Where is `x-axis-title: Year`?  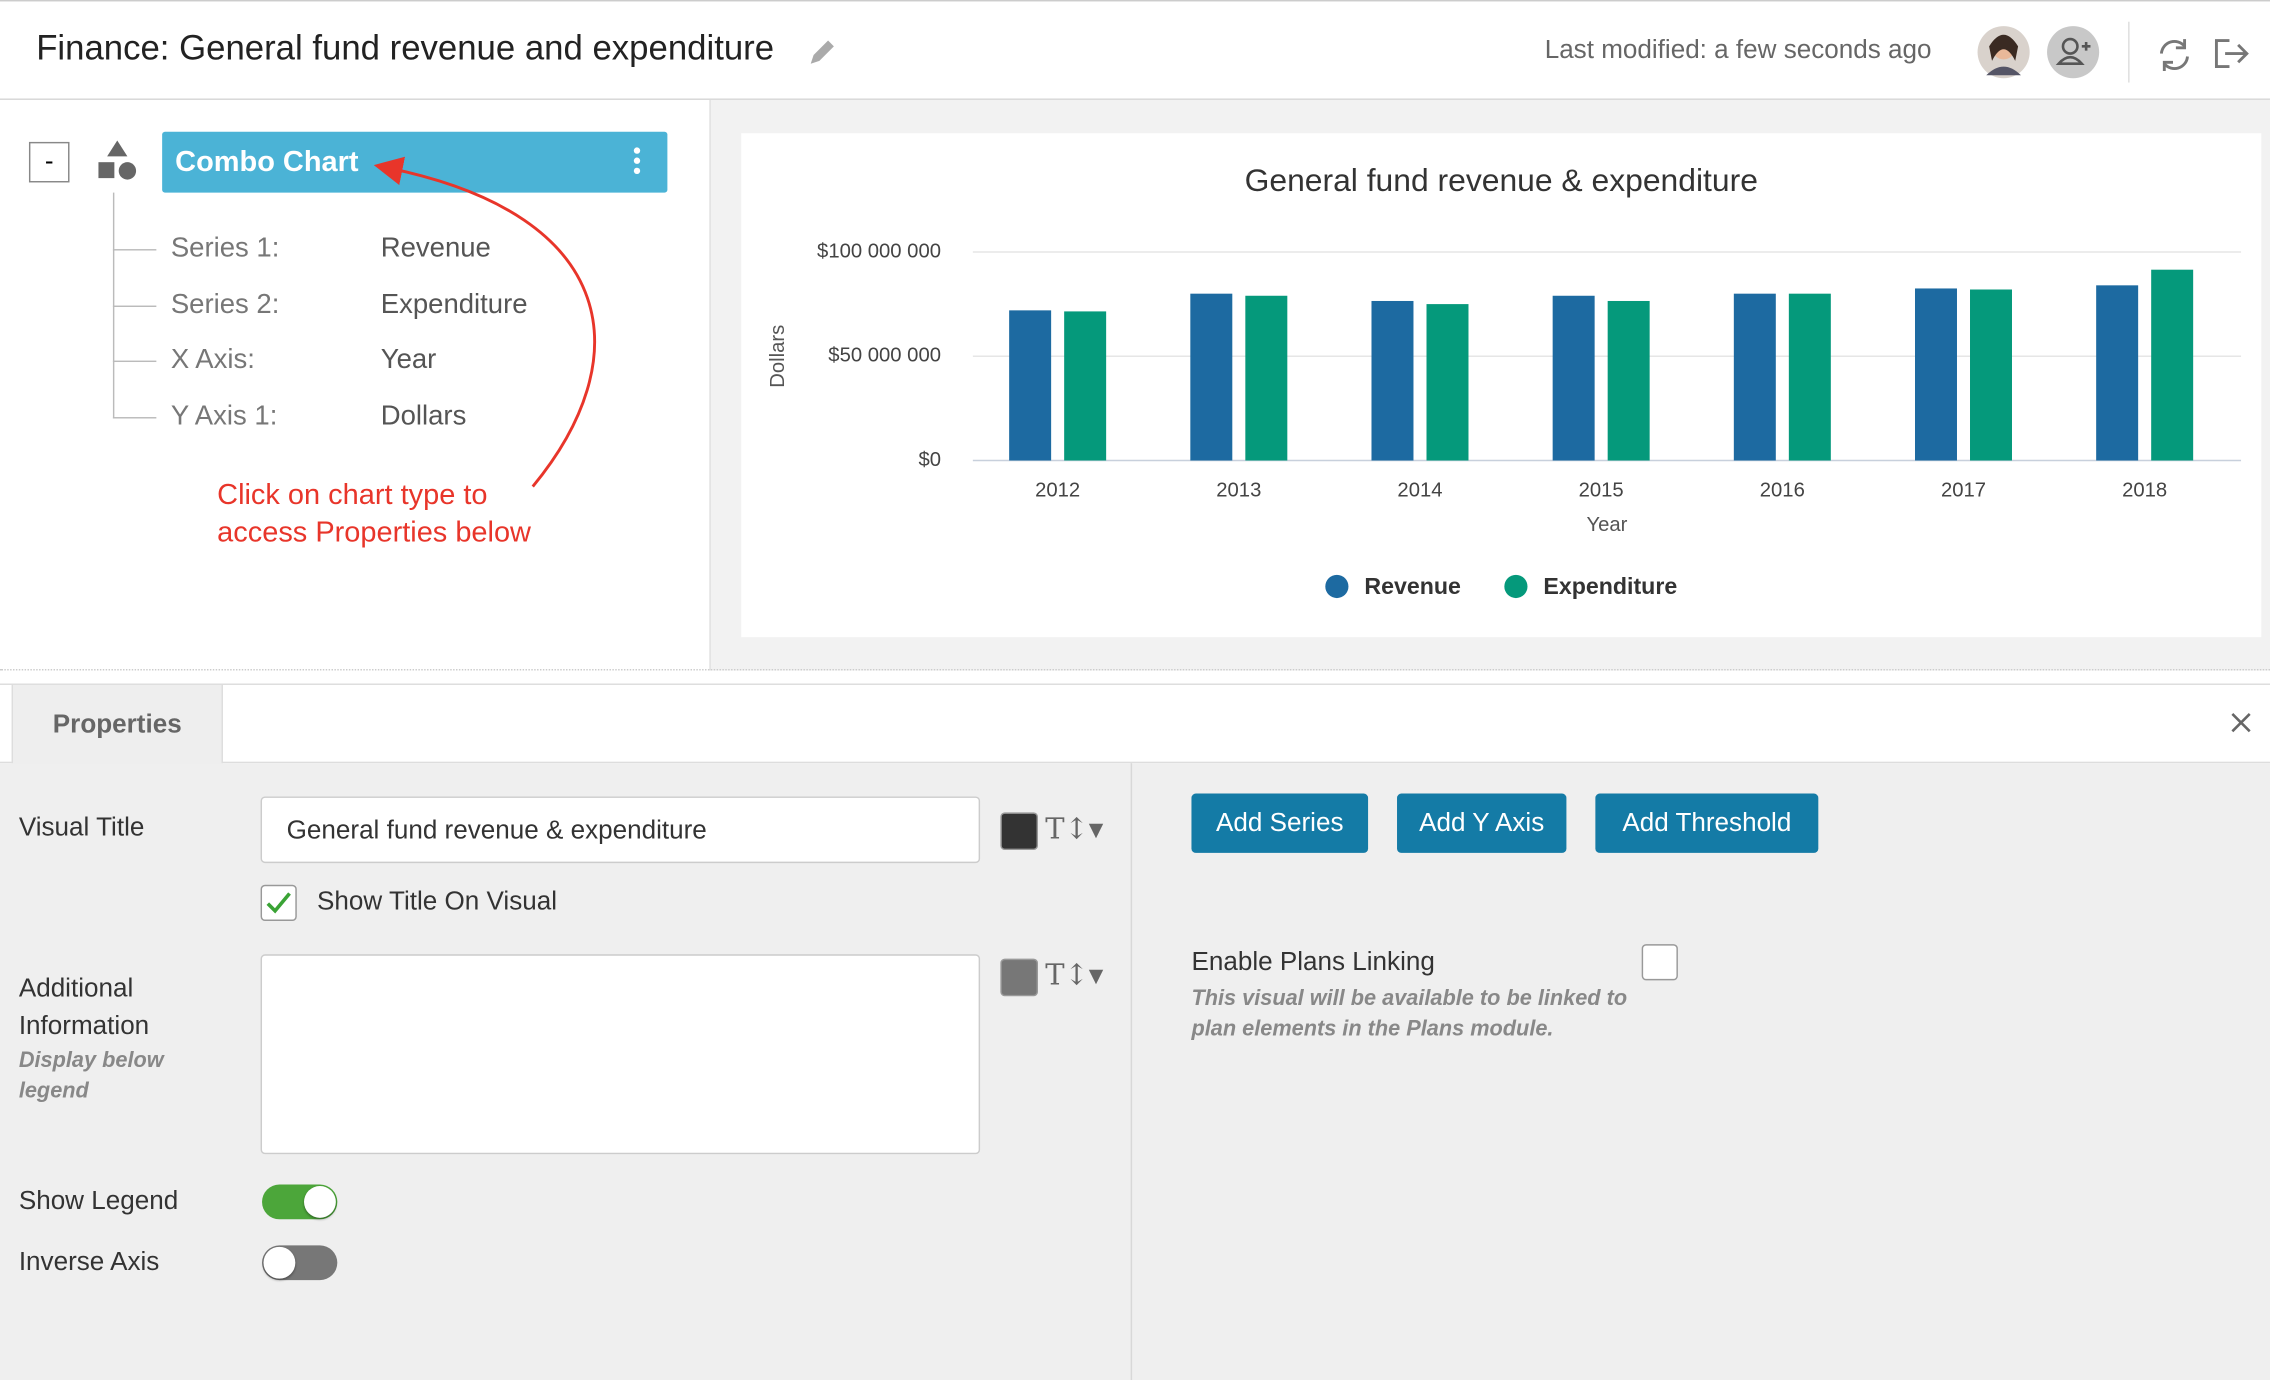
x-axis-title: Year is located at coordinates (1606, 525).